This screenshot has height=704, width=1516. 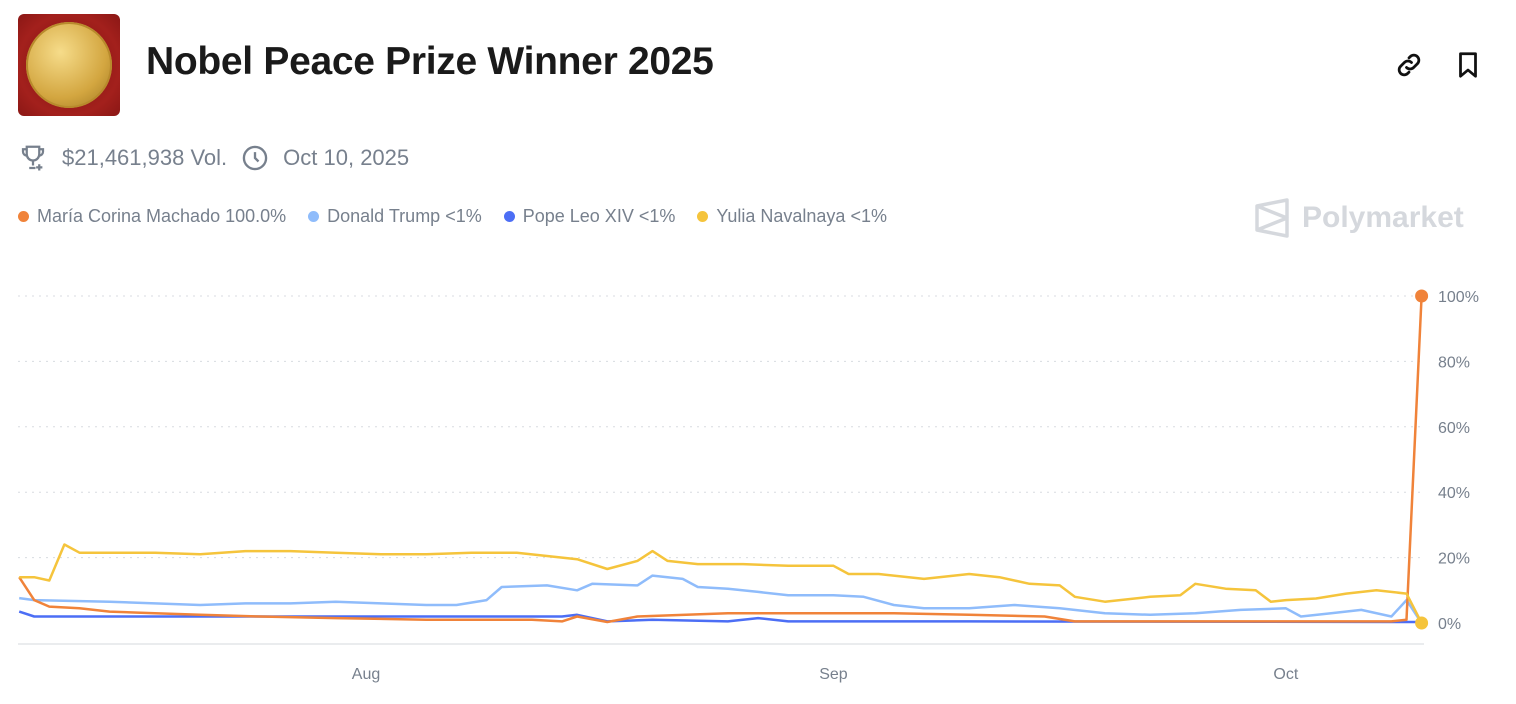 What do you see at coordinates (145, 157) in the screenshot?
I see `volume: $21,461,938 Vol.` at bounding box center [145, 157].